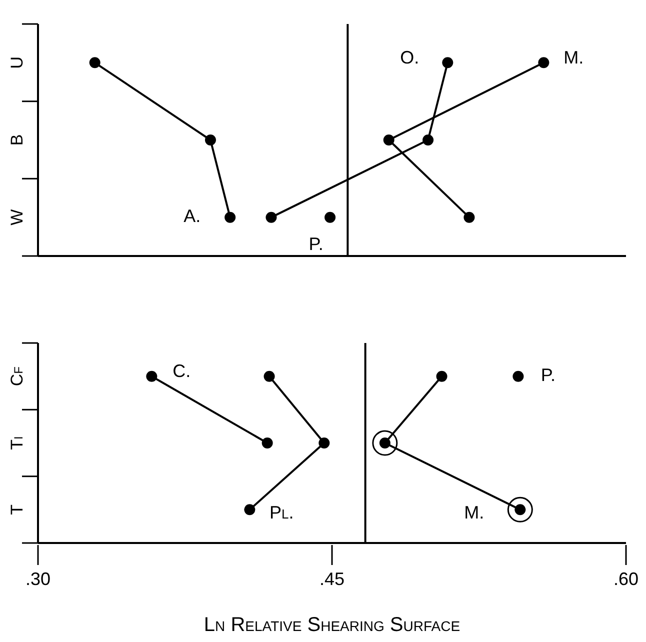 The image size is (646, 642). Describe the element at coordinates (16, 376) in the screenshot. I see `y-tick-label: Cf` at that location.